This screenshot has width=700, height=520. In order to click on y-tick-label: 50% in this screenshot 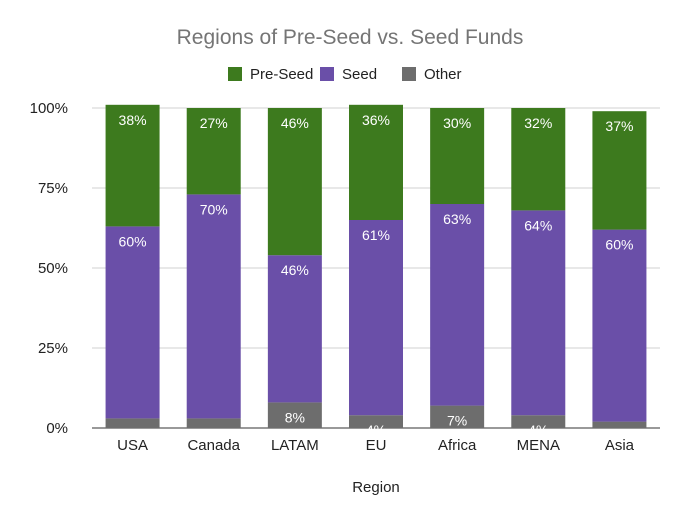, I will do `click(53, 268)`.